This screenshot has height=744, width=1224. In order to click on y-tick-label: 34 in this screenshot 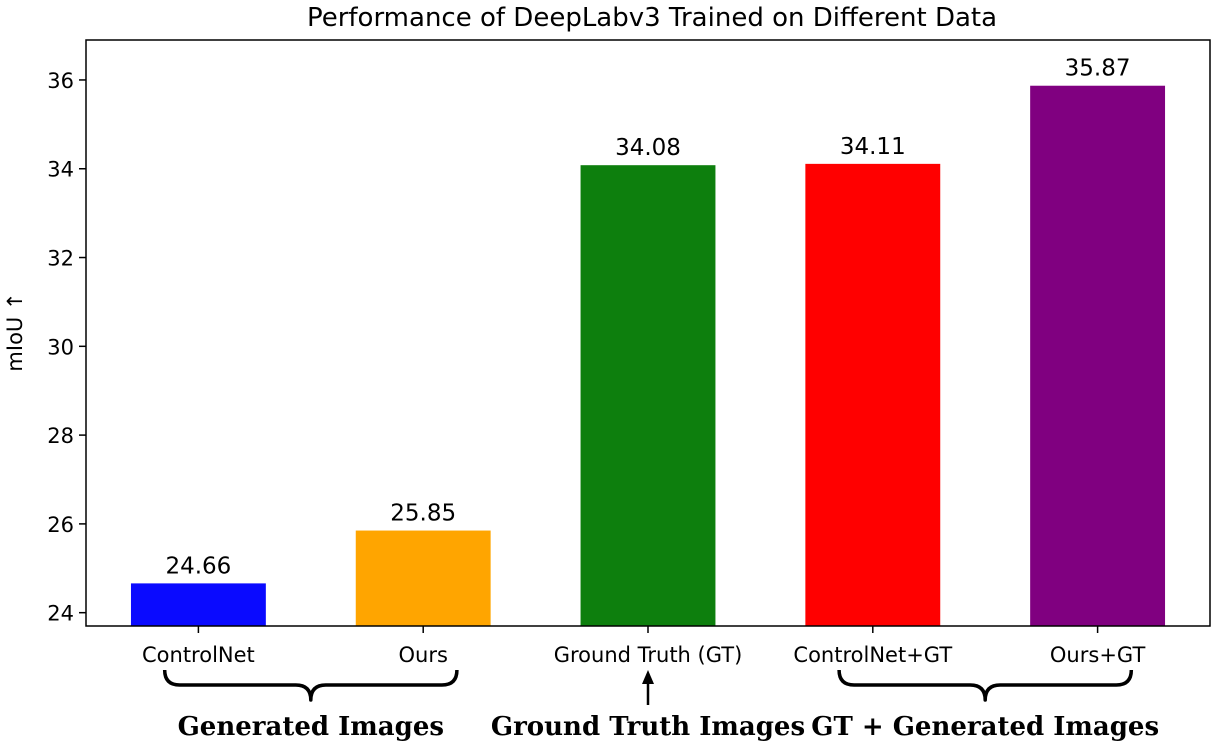, I will do `click(60, 170)`.